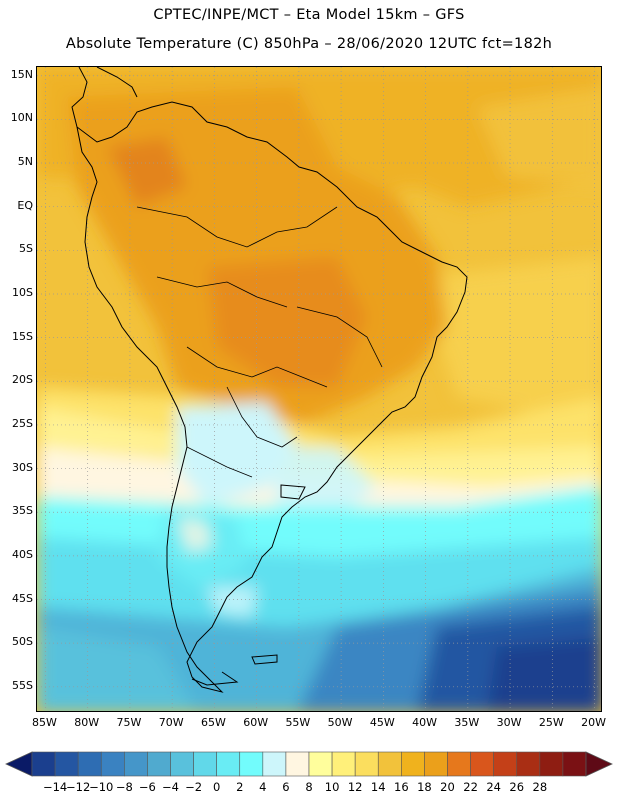  I want to click on colorbar-tick-label: −8, so click(124, 787).